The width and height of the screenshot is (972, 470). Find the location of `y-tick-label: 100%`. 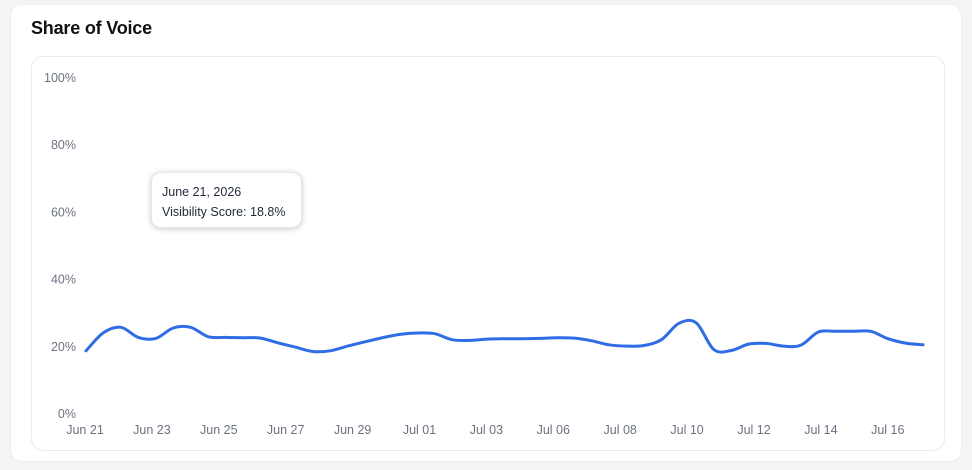

y-tick-label: 100% is located at coordinates (60, 78).